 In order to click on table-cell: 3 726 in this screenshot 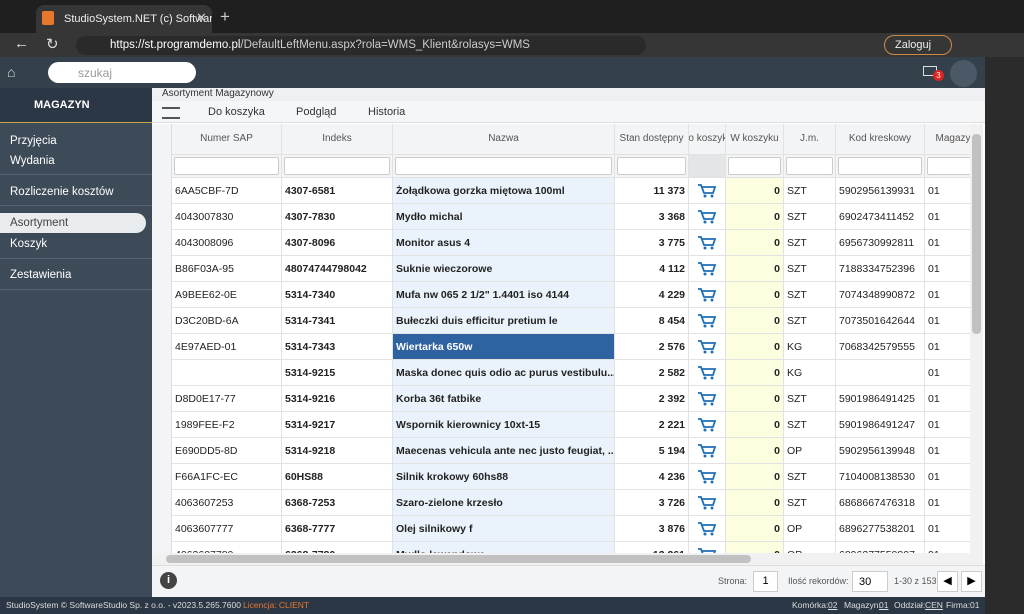, I will do `click(652, 503)`.